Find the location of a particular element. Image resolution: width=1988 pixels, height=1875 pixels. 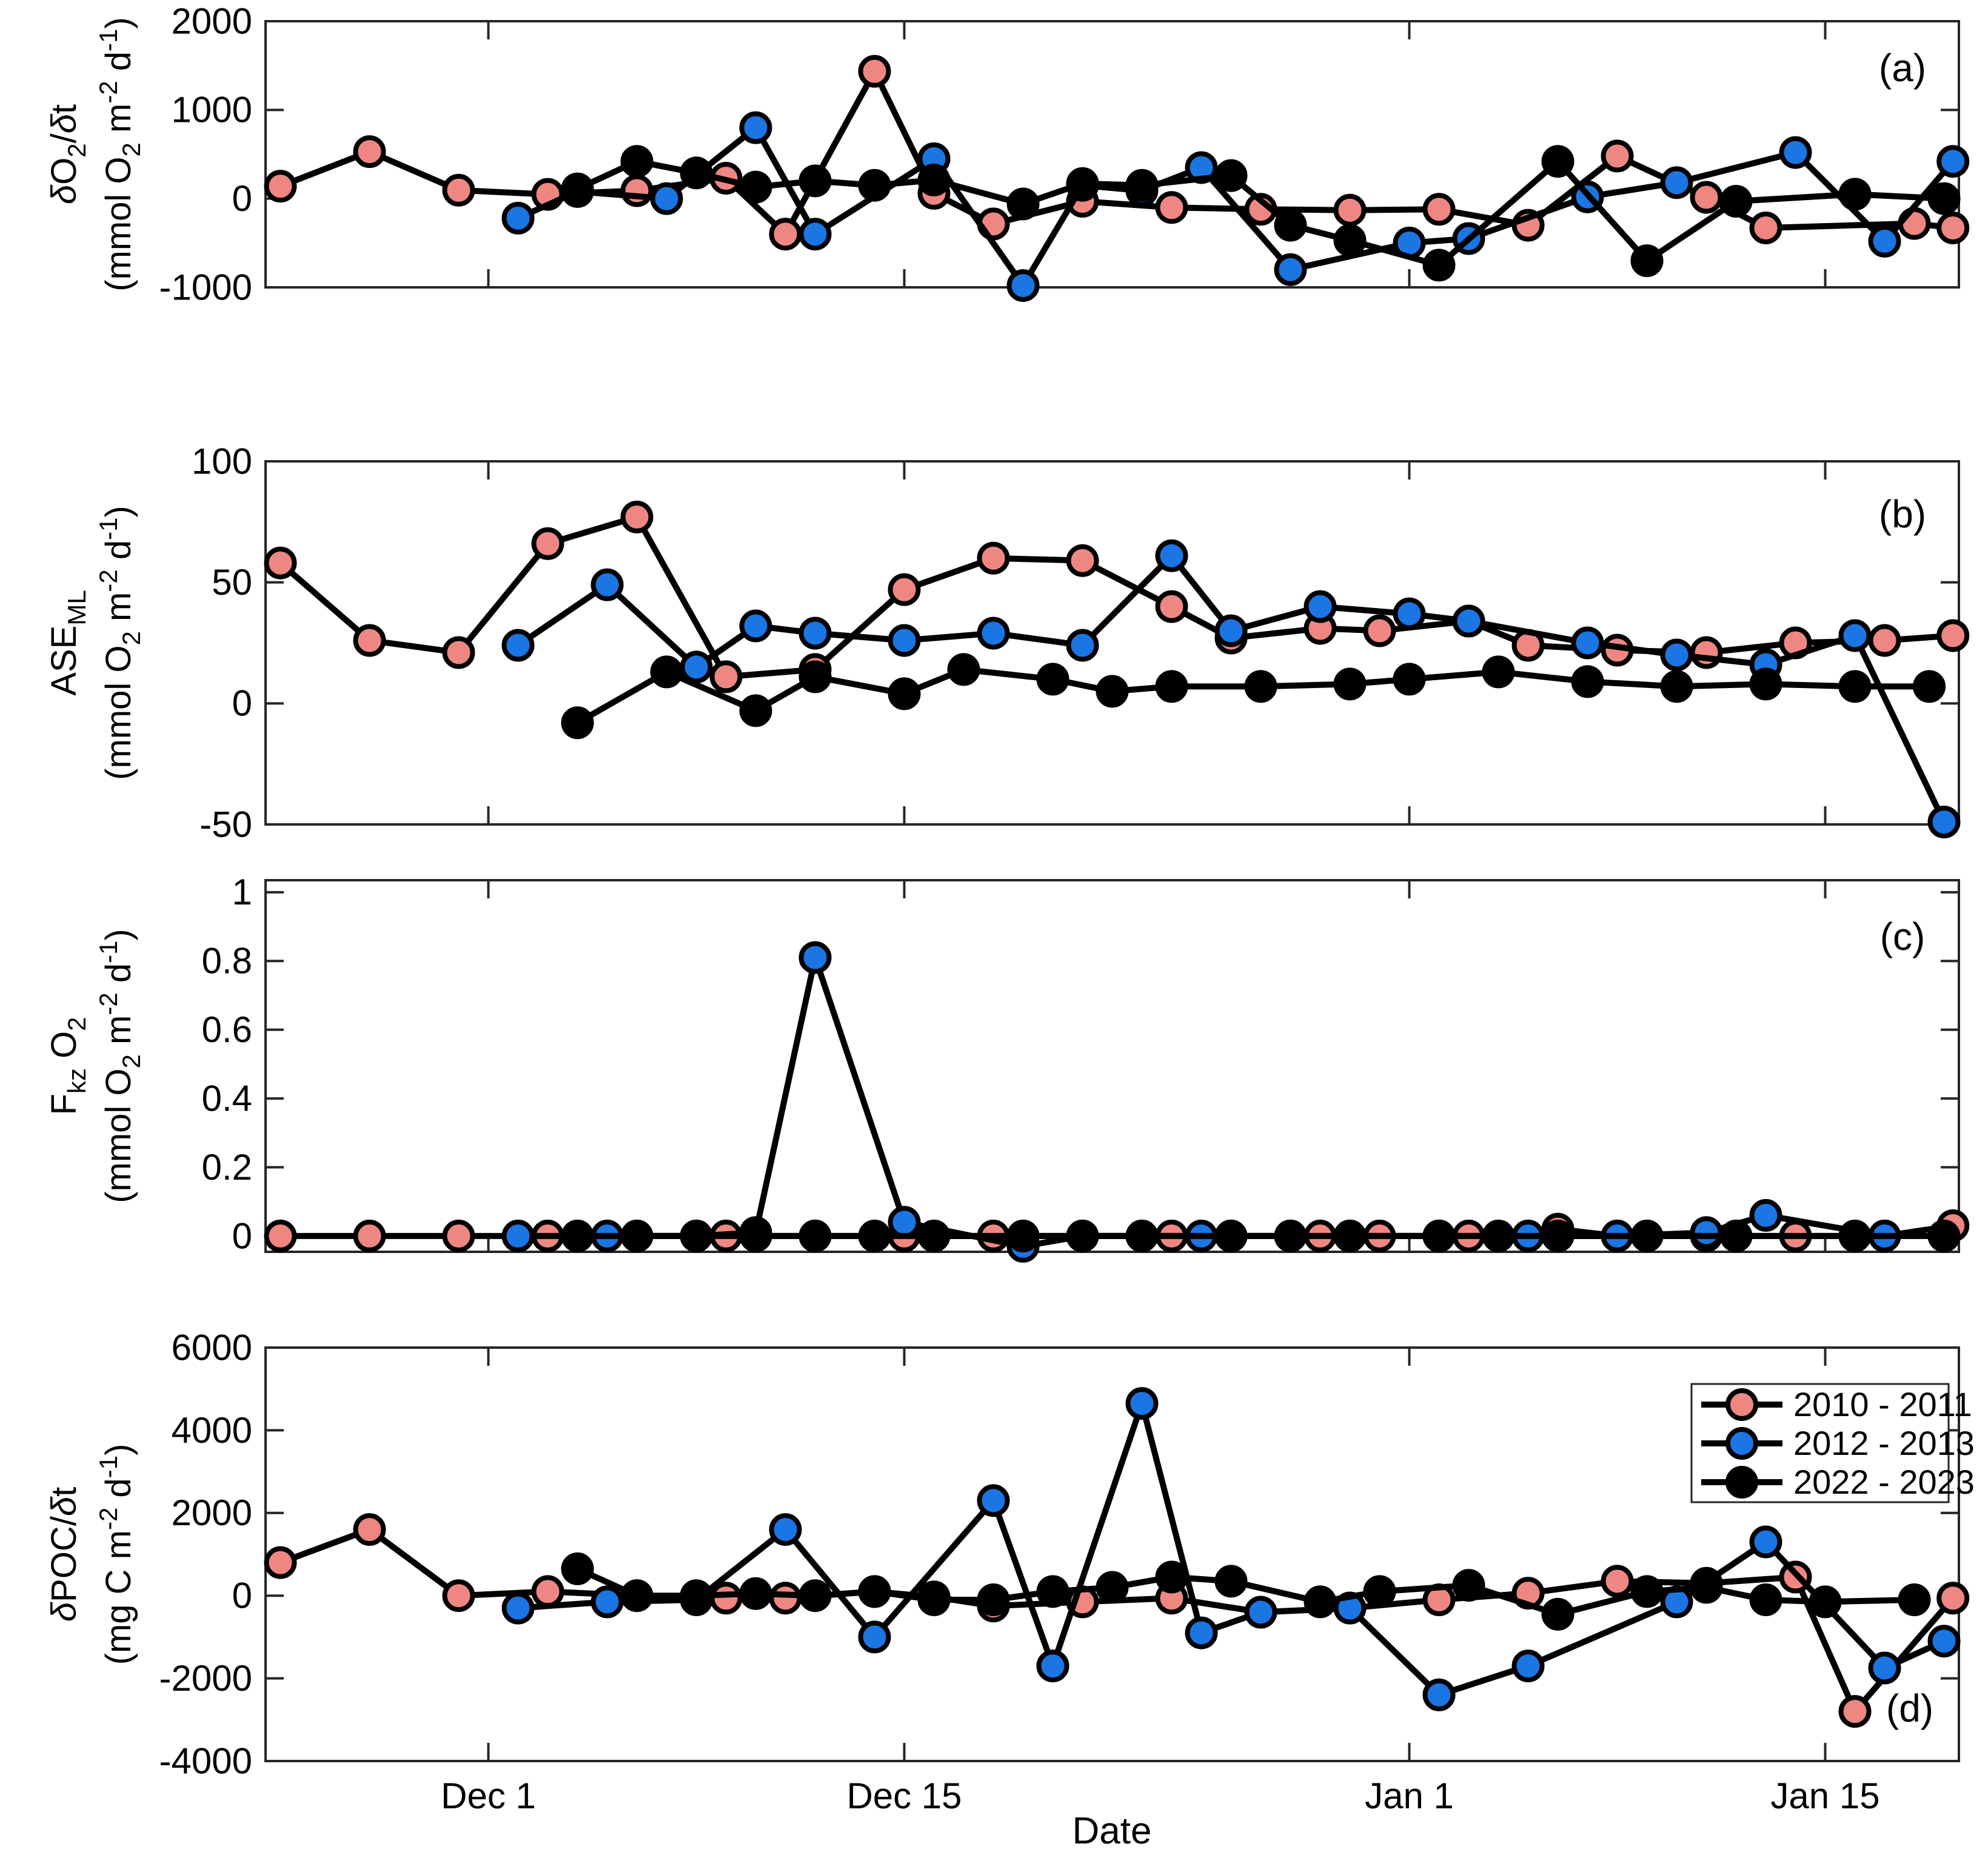

ytick-label-a: 0 is located at coordinates (242, 199).